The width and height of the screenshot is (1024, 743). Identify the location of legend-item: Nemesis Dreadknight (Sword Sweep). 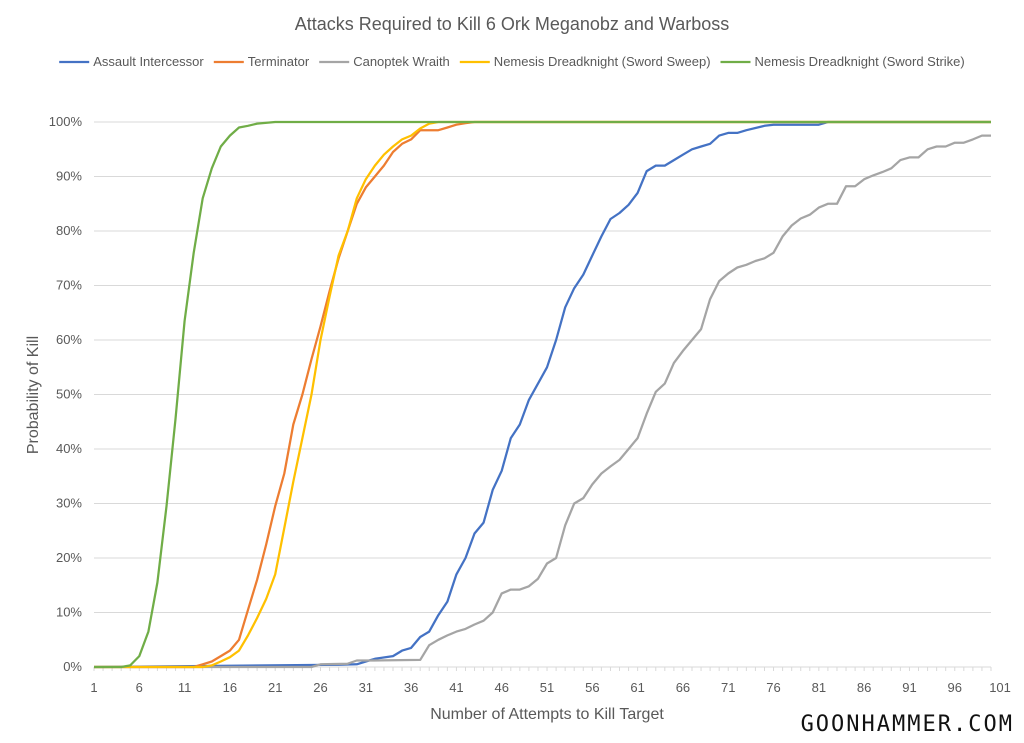
(585, 61).